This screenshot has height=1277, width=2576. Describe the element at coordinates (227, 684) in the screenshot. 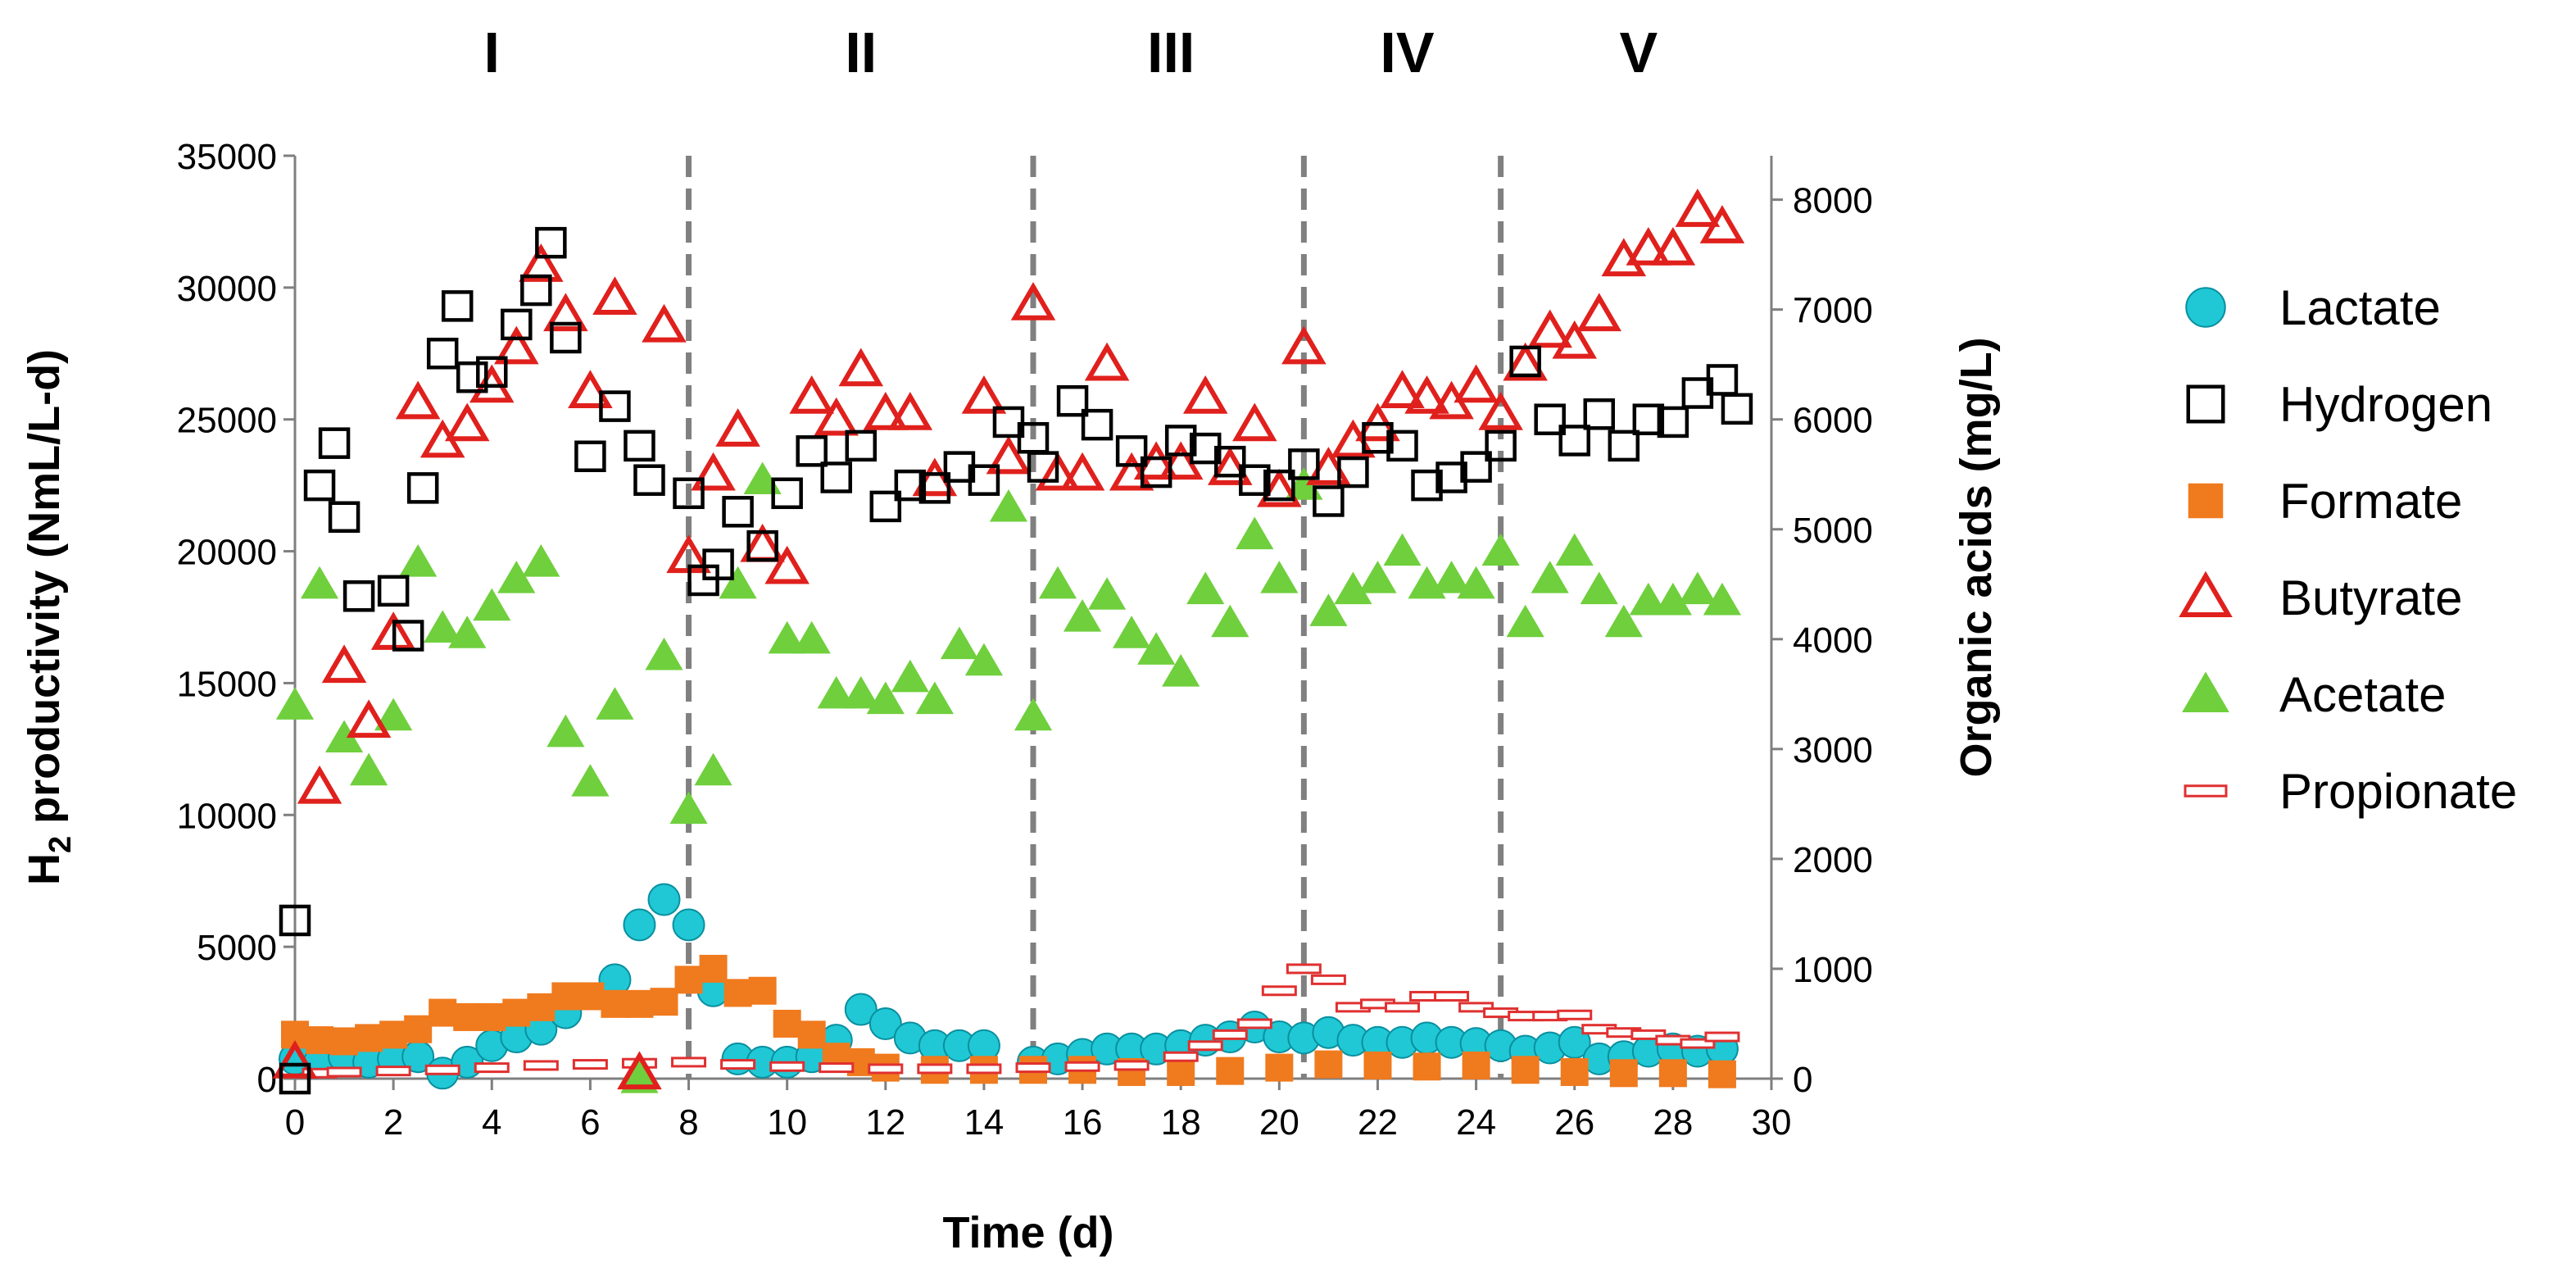

I see `y-left-tick-label: 15000` at that location.